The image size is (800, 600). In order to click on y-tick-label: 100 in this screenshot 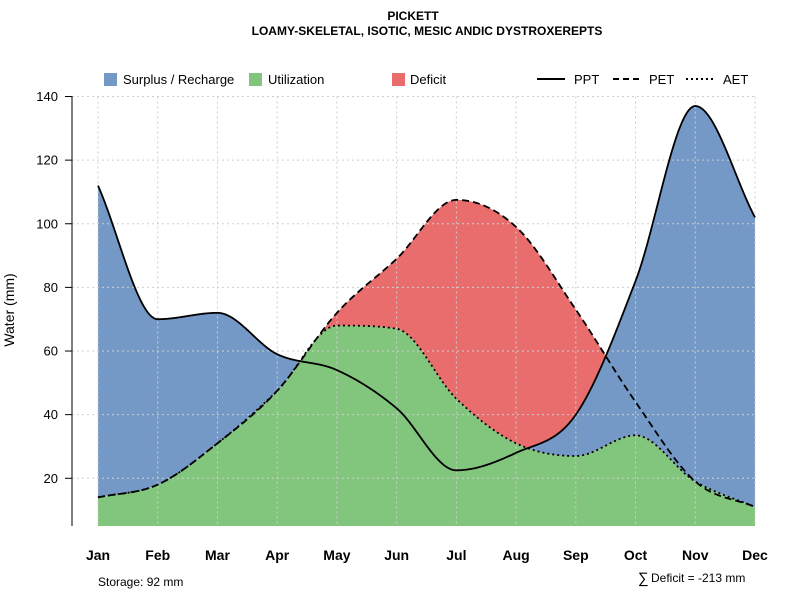, I will do `click(47, 223)`.